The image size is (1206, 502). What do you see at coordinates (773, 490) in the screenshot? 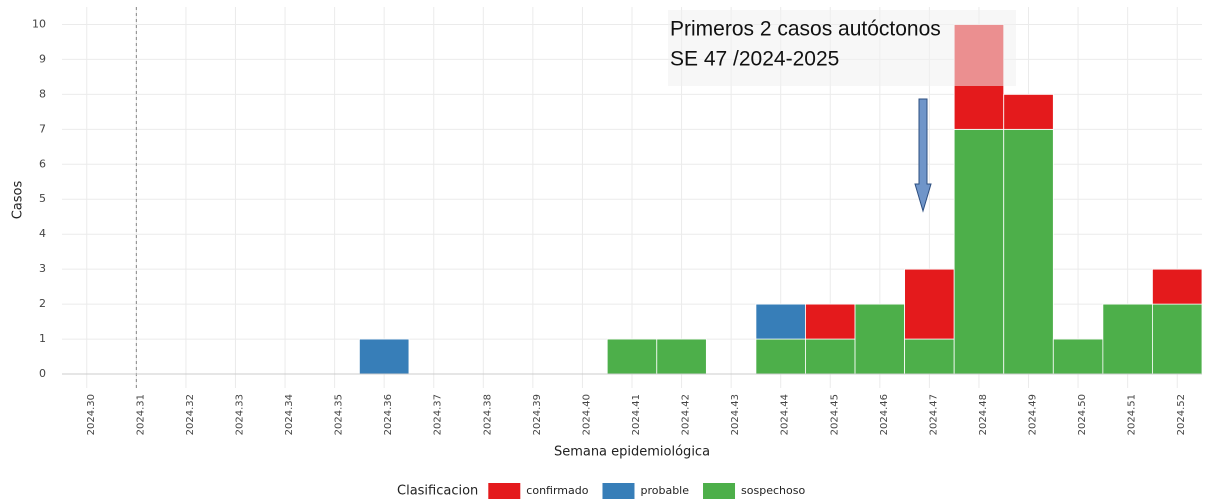
I see `legend-label: sospechoso` at bounding box center [773, 490].